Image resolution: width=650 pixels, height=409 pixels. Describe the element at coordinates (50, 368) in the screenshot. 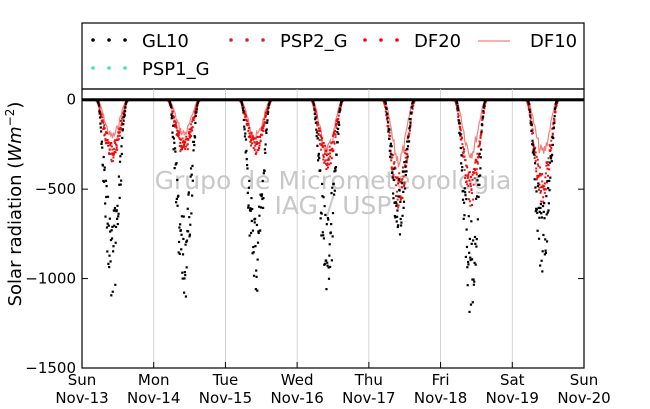

I see `y-tick-label: −1500` at that location.